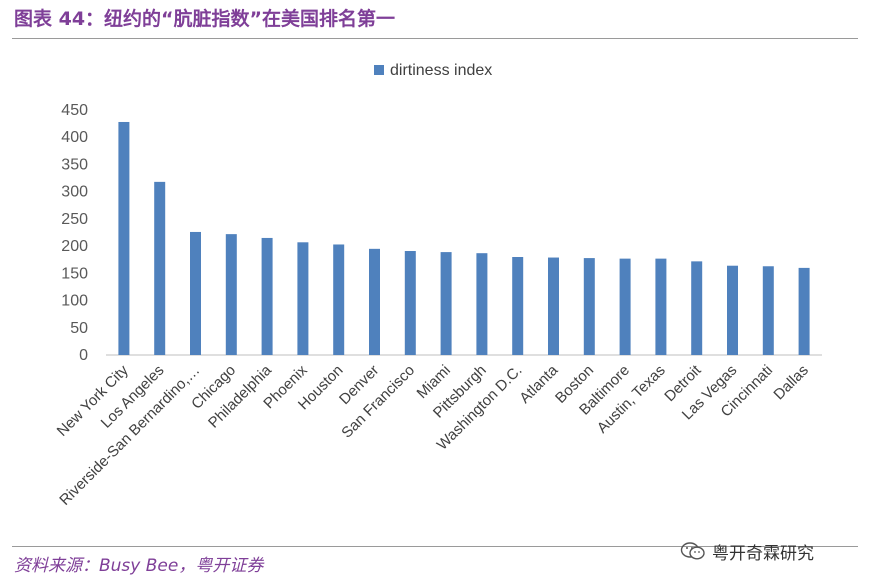  Describe the element at coordinates (79, 328) in the screenshot. I see `y-tick-label: 50` at that location.